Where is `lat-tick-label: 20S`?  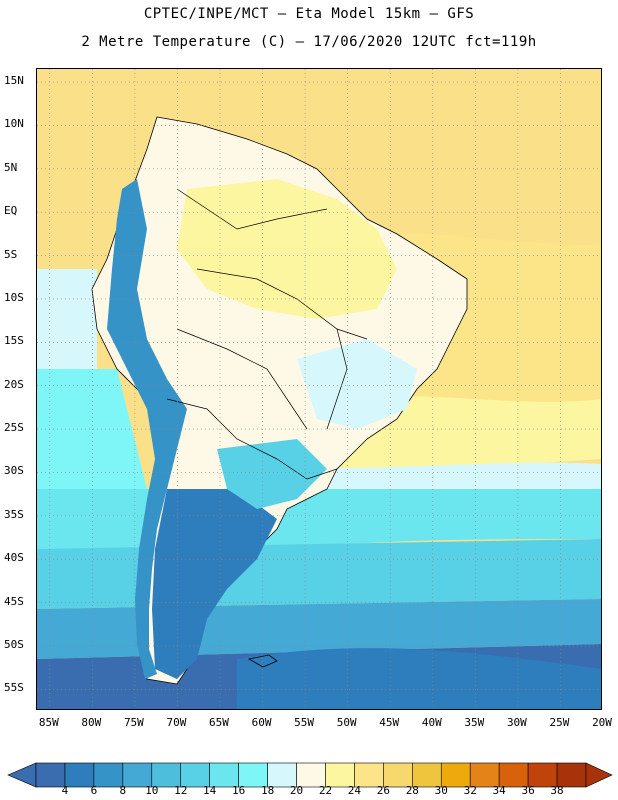 lat-tick-label: 20S is located at coordinates (14, 384).